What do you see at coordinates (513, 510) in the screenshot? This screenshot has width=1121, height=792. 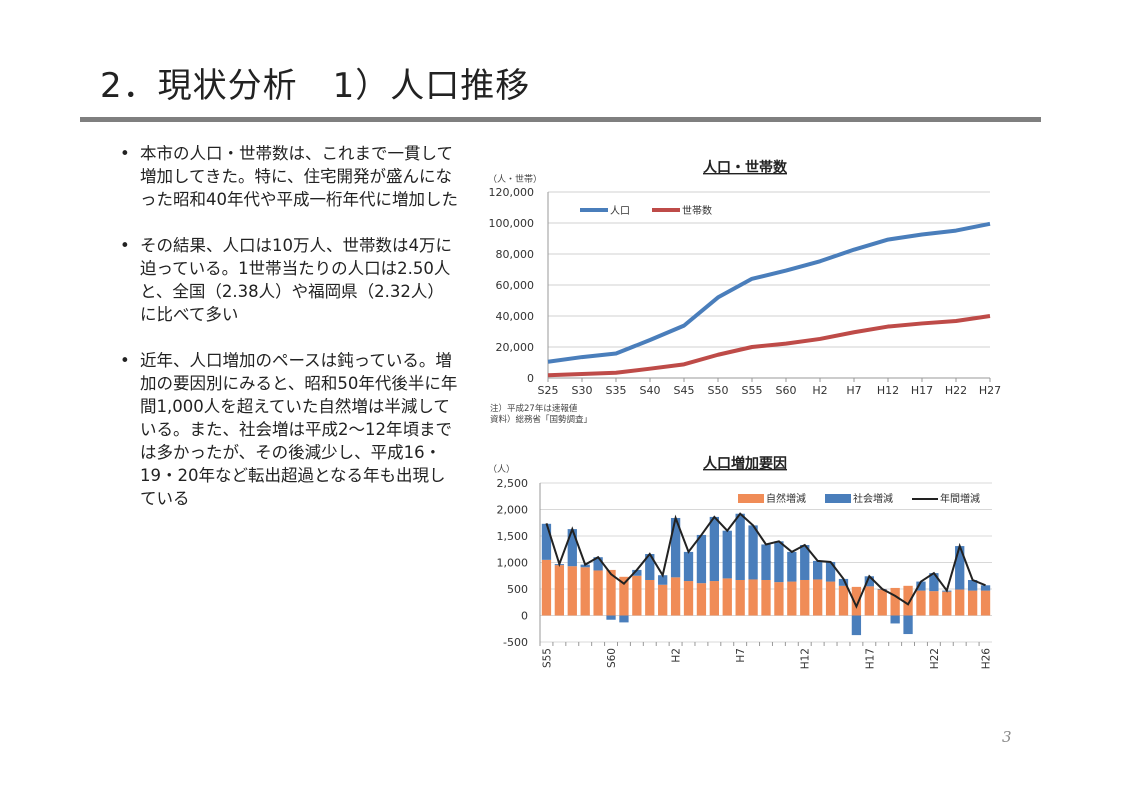 I see `y-tick-label: 2,000` at bounding box center [513, 510].